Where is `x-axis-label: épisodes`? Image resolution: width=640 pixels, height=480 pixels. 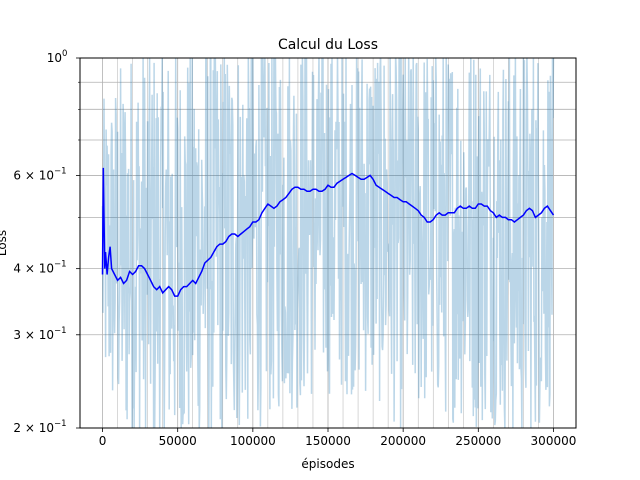
x-axis-label: épisodes is located at coordinates (327, 464).